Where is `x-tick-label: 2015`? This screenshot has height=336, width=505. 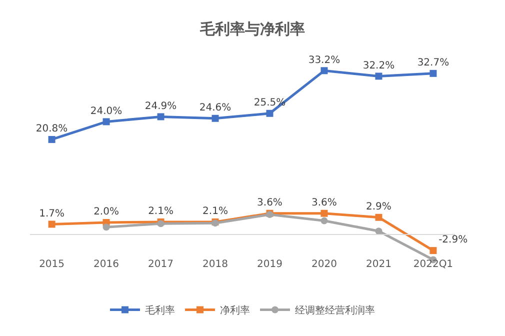 x-tick-label: 2015 is located at coordinates (52, 264).